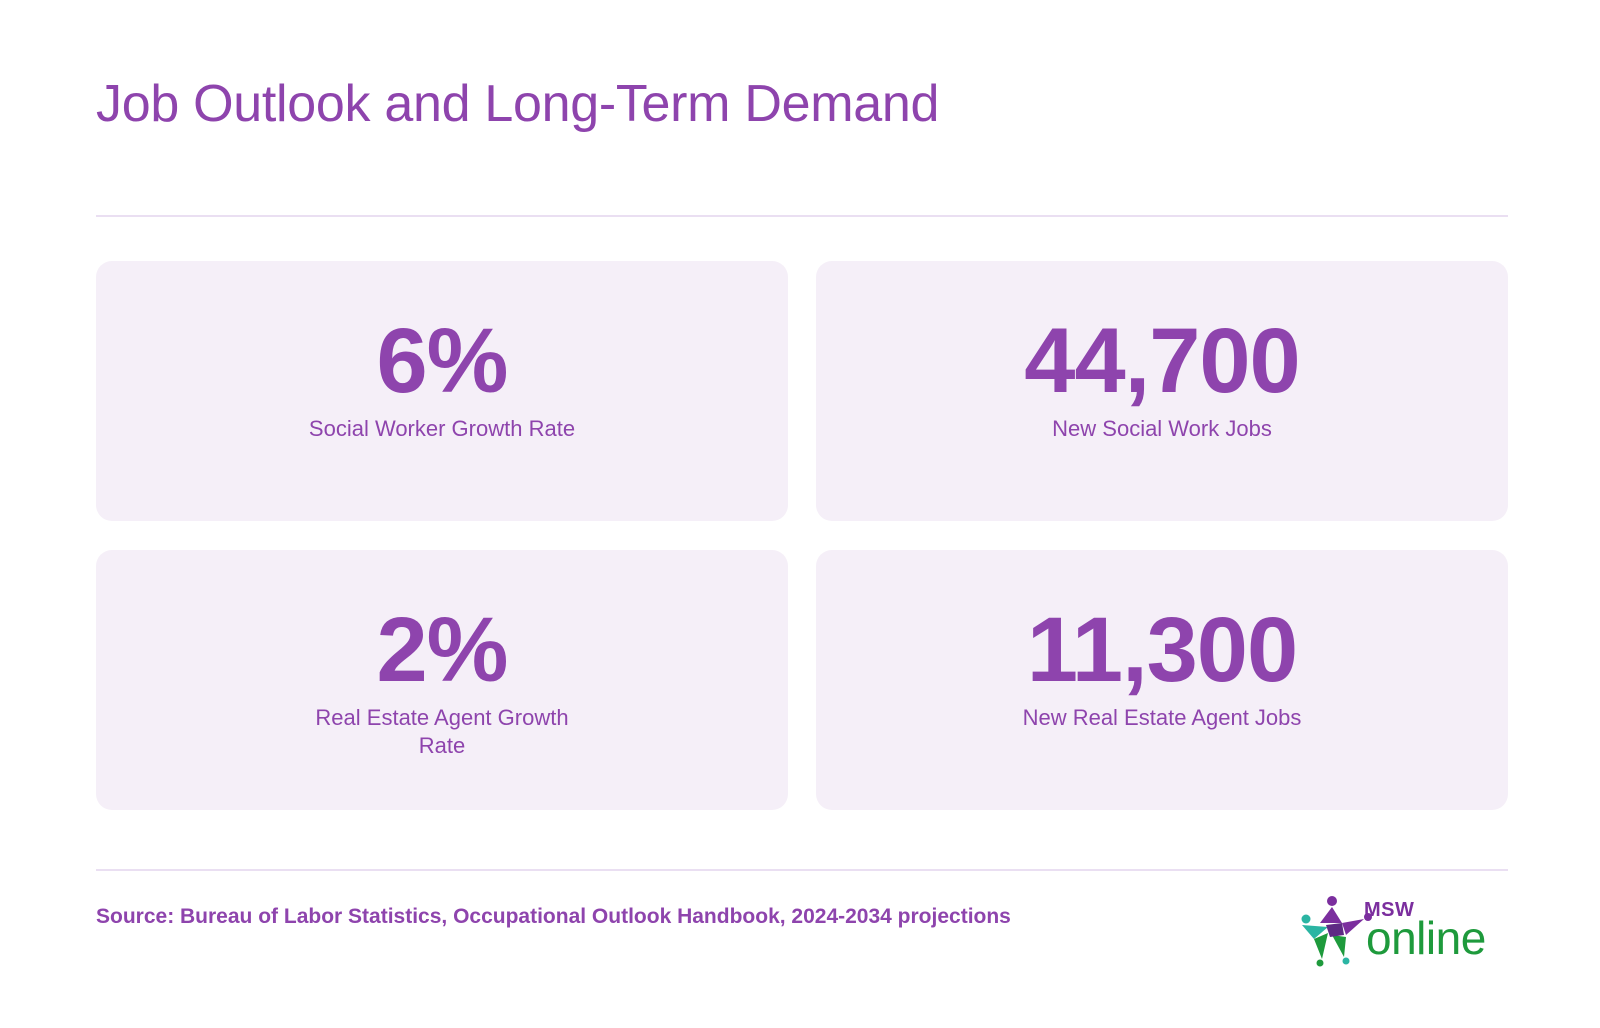  Describe the element at coordinates (1162, 650) in the screenshot. I see `stat-value: 11,300` at that location.